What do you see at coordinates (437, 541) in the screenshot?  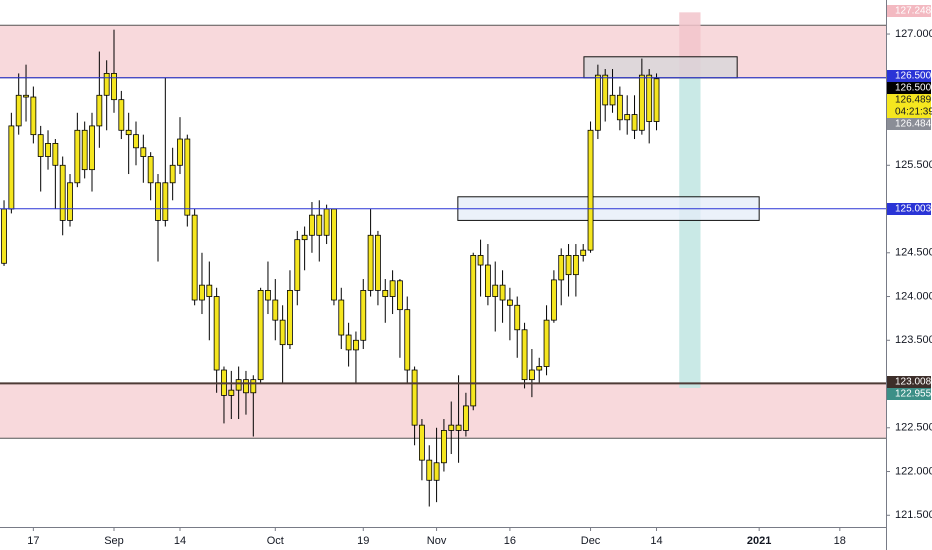 I see `x-tick-label: Nov` at bounding box center [437, 541].